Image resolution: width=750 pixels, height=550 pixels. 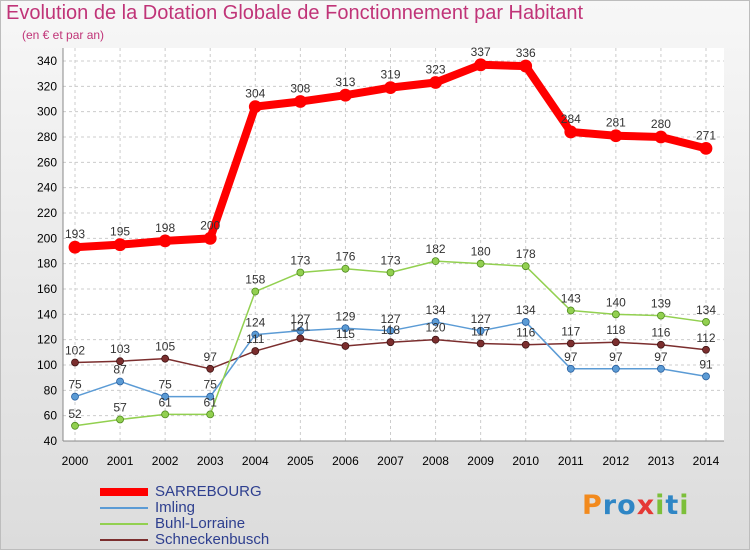 What do you see at coordinates (706, 135) in the screenshot?
I see `data-label: 271` at bounding box center [706, 135].